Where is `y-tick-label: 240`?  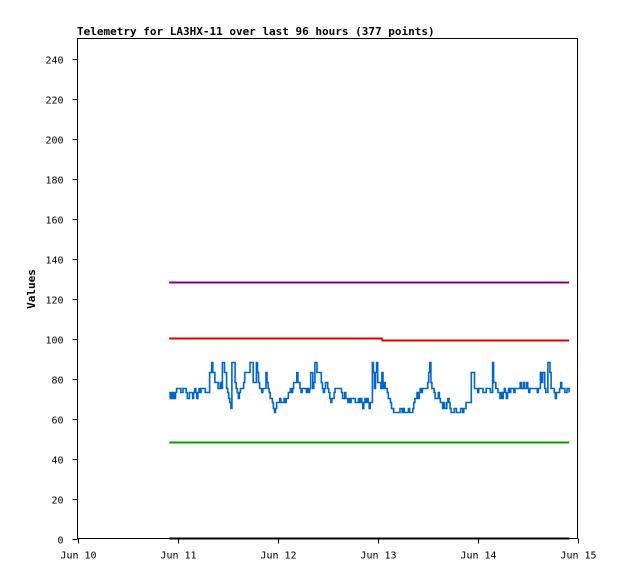
y-tick-label: 240 is located at coordinates (54, 61).